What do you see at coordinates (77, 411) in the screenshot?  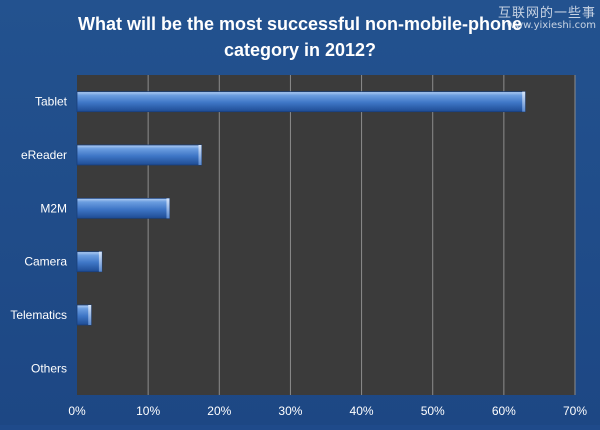 I see `x-tick-label: 0%` at bounding box center [77, 411].